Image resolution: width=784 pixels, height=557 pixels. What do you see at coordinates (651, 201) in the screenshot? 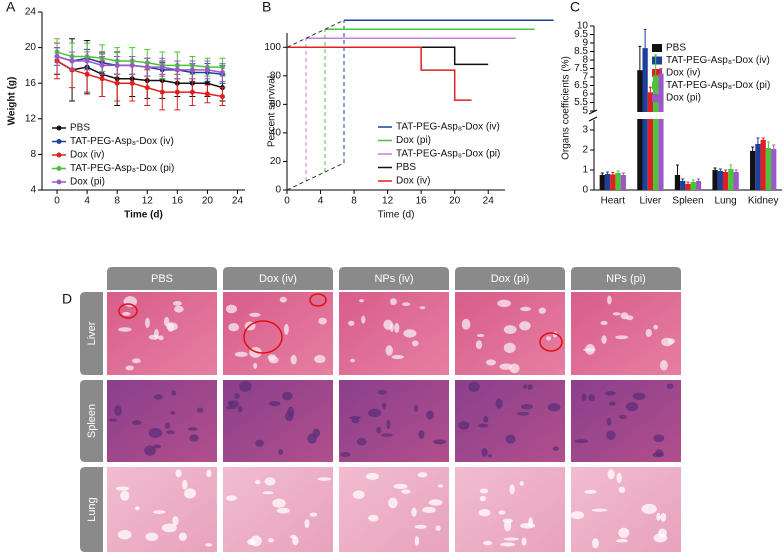
I see `x-tick-label: Liver` at bounding box center [651, 201].